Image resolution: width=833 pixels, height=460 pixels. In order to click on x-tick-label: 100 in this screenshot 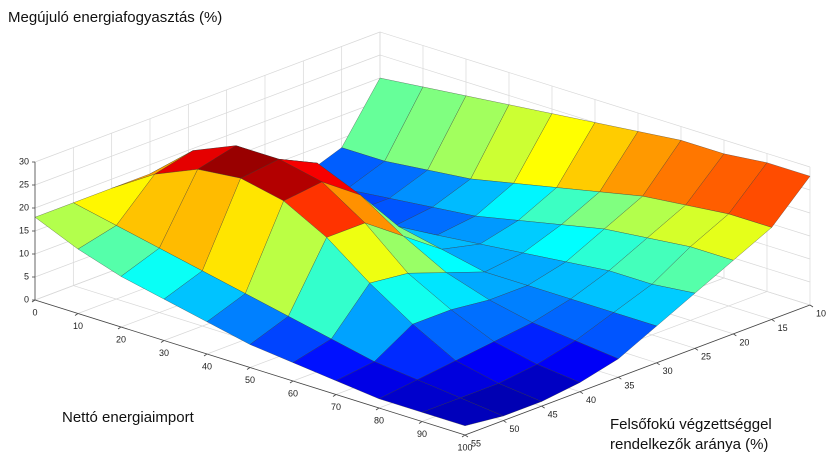, I will do `click(464, 447)`.